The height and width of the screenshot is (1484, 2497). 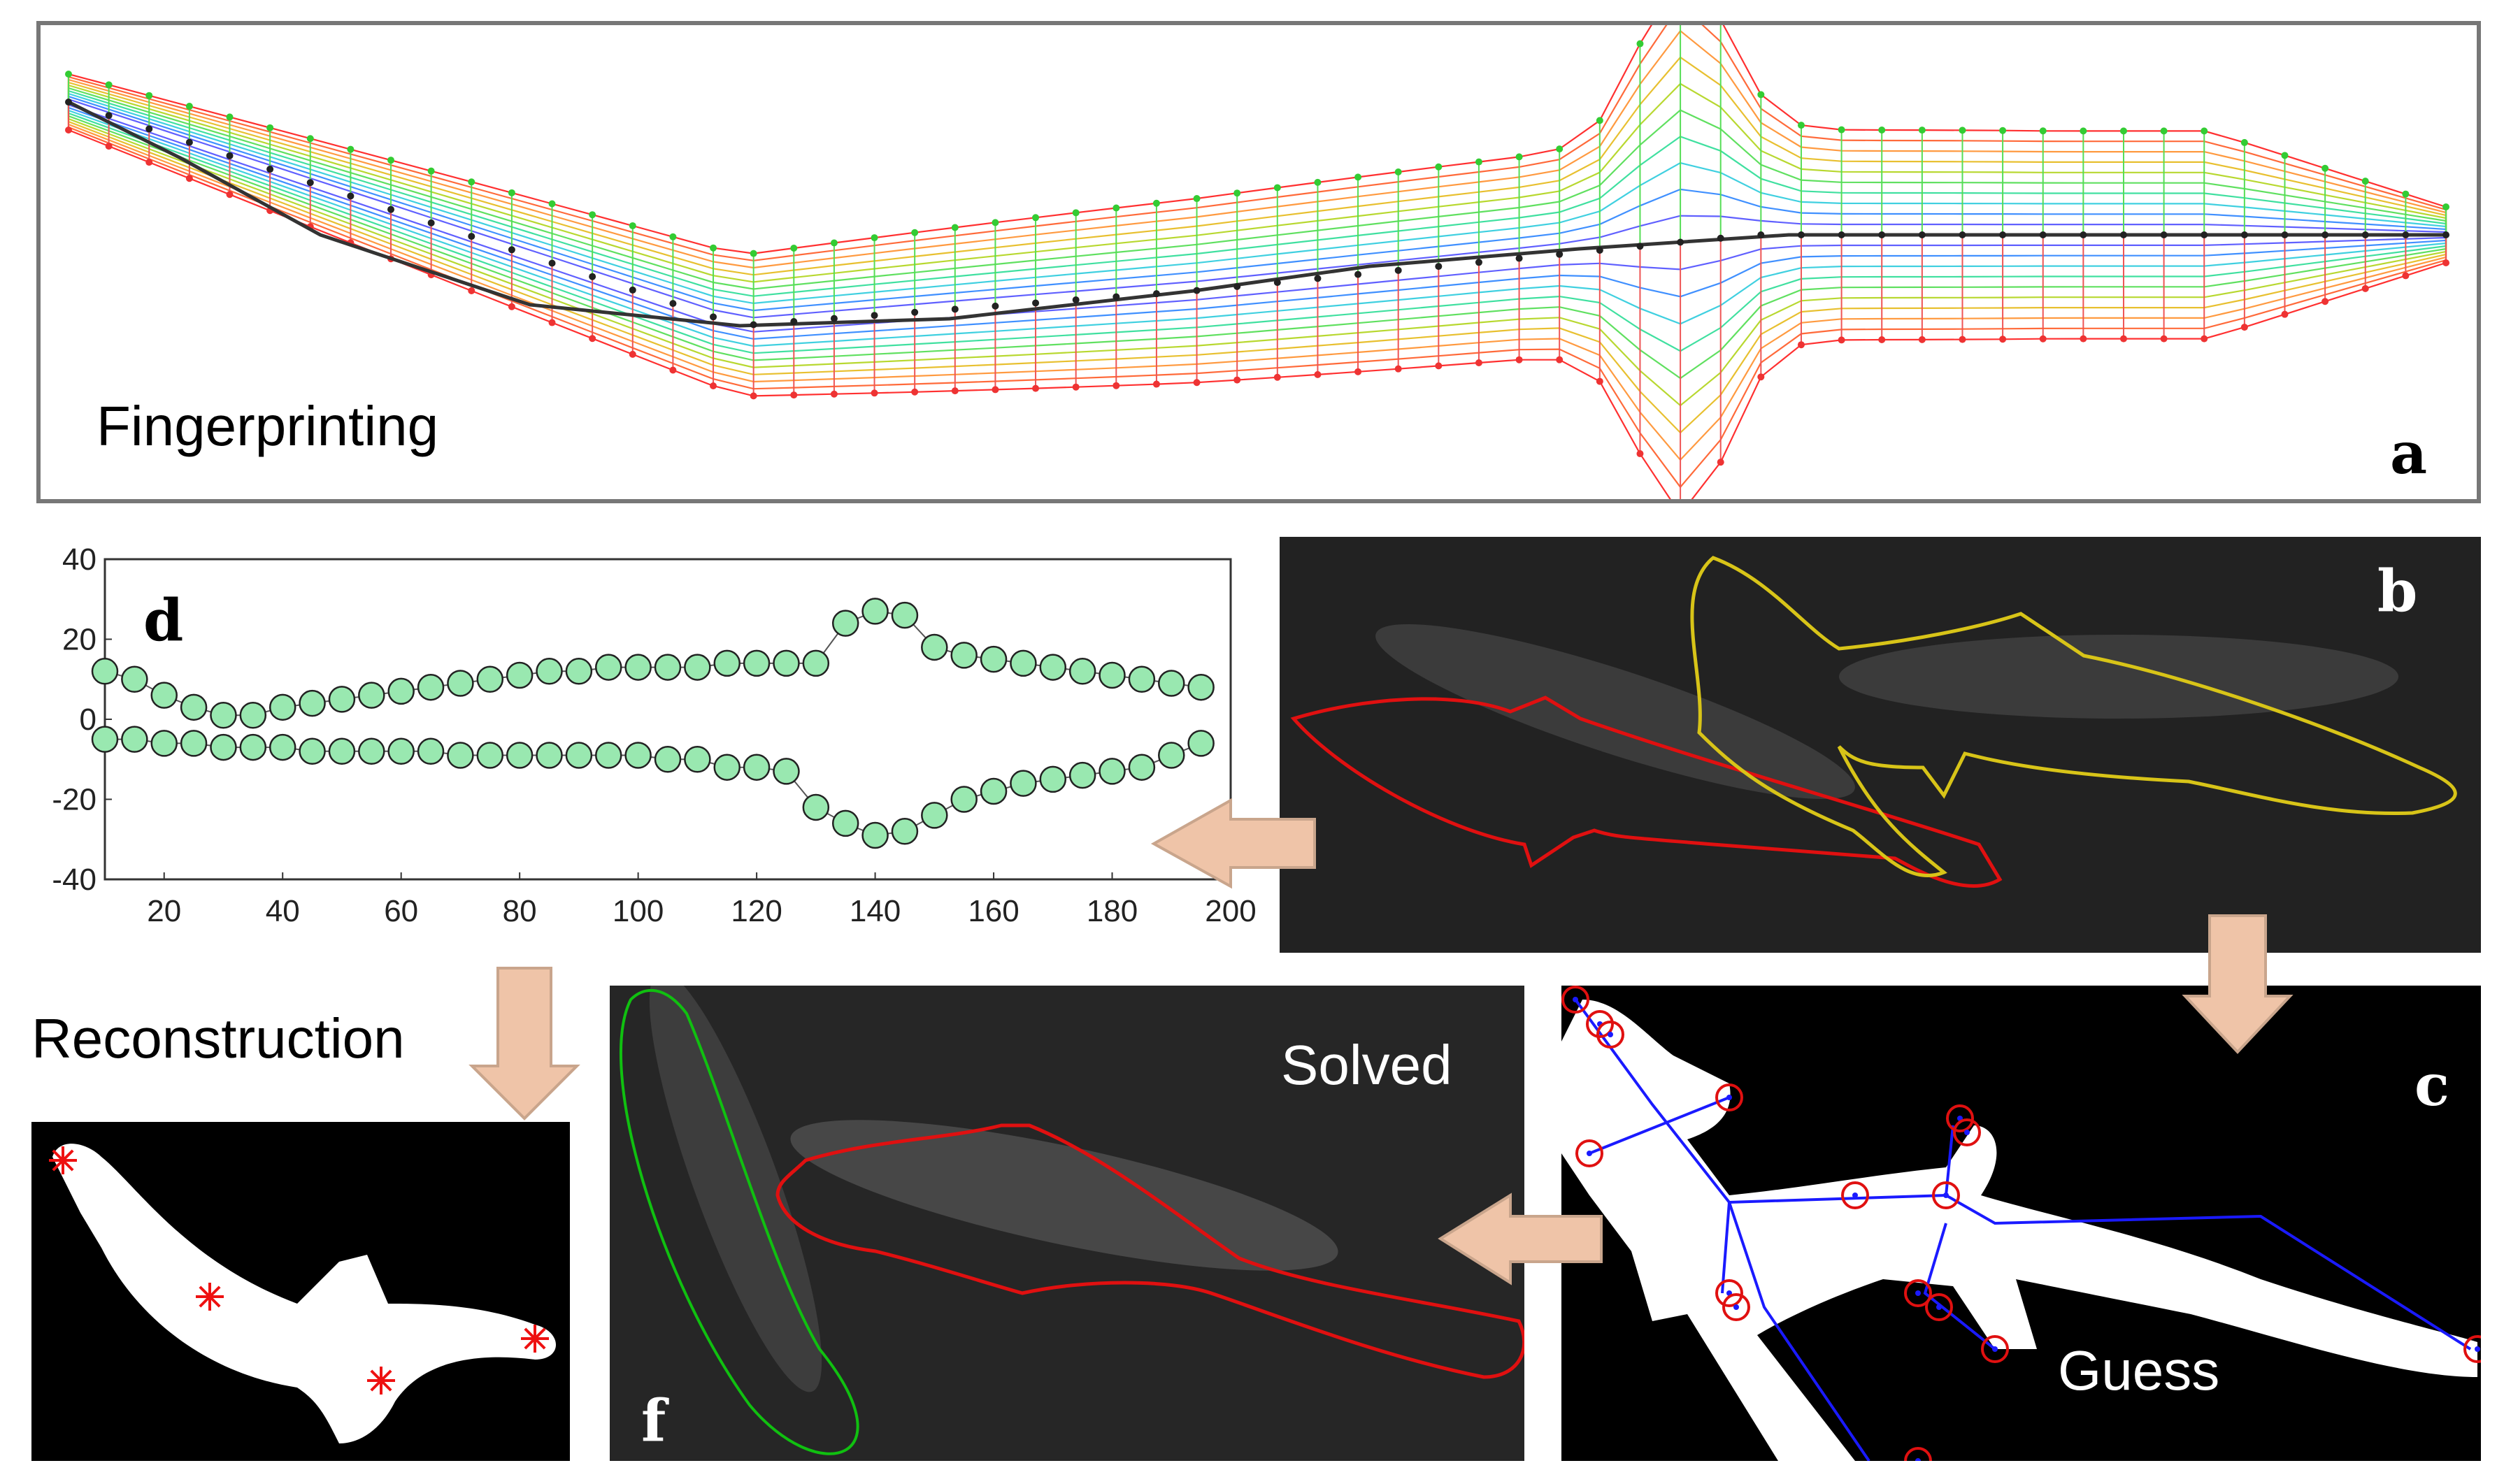 I want to click on yellow-outline, so click(x=2073, y=717).